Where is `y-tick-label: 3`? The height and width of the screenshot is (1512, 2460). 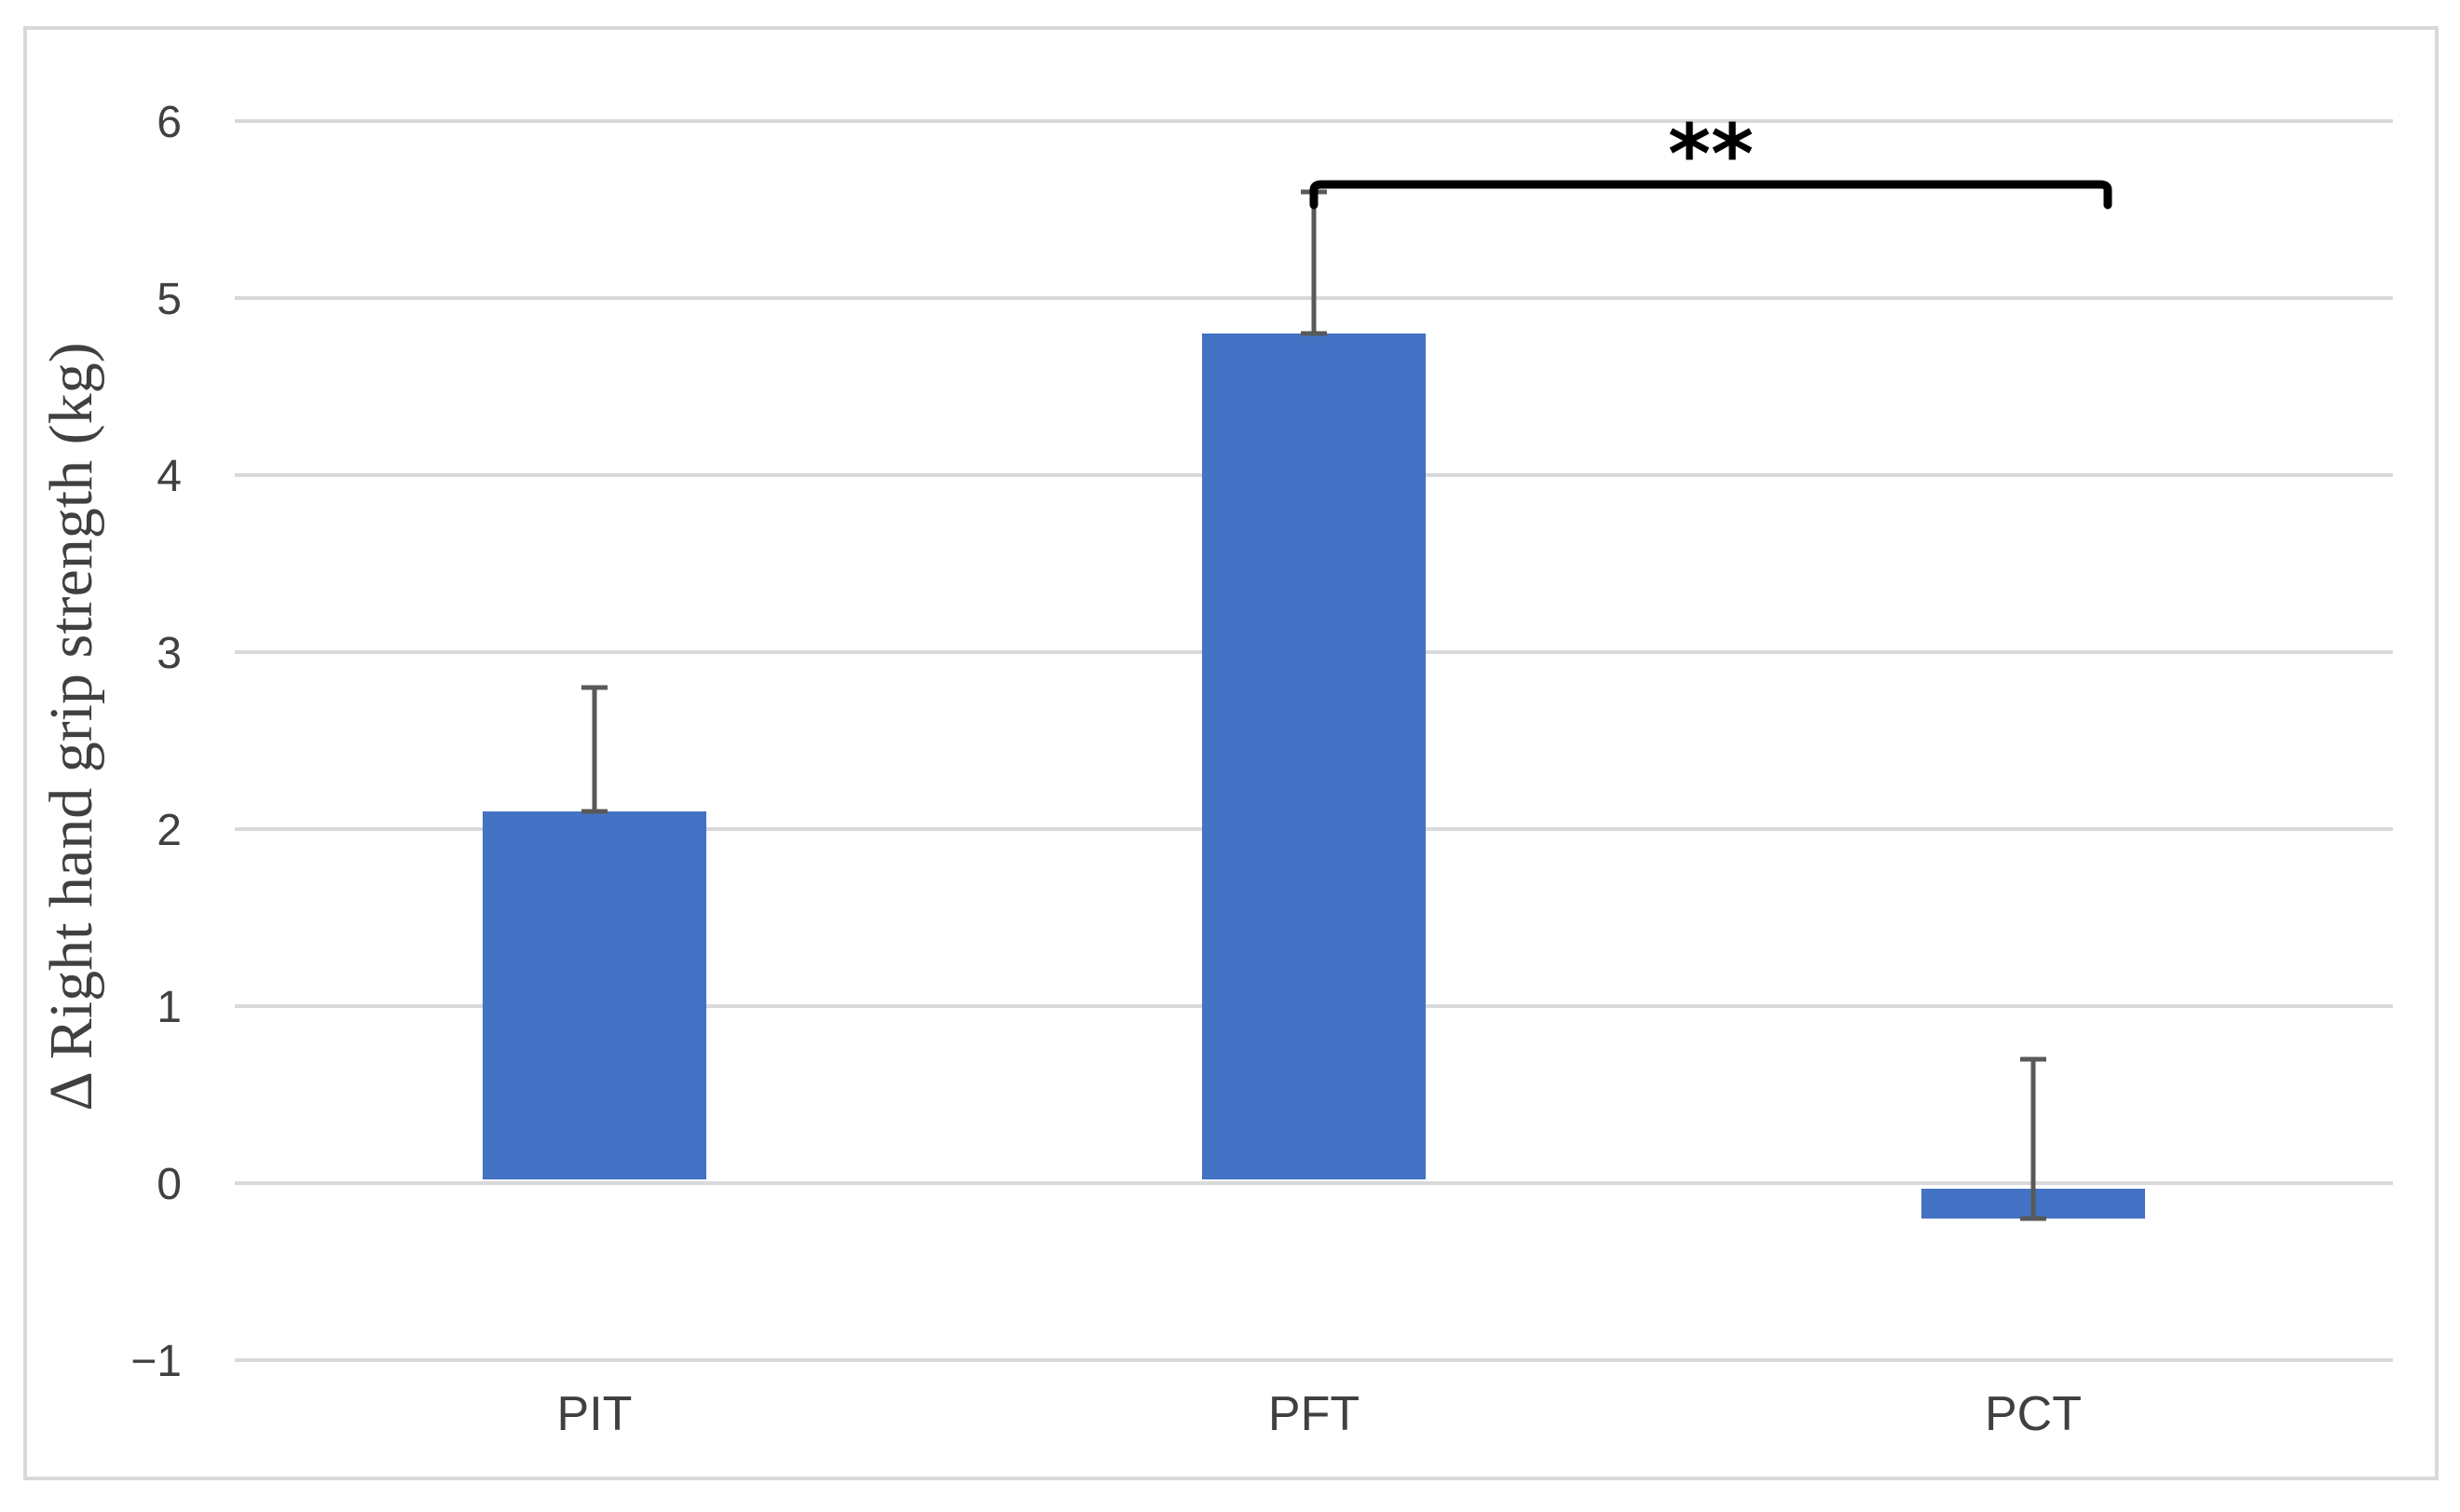
y-tick-label: 3 is located at coordinates (169, 653).